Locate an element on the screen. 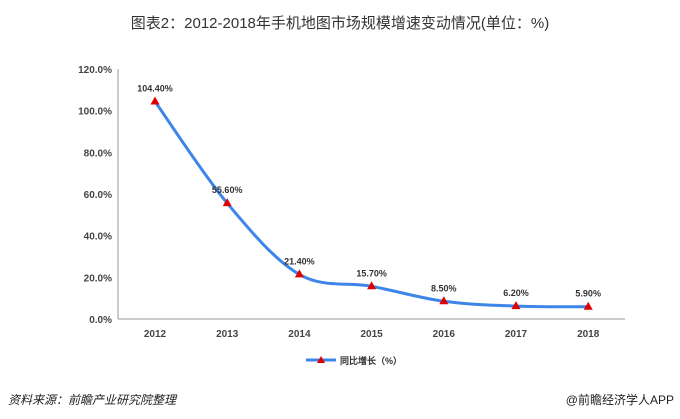 Image resolution: width=680 pixels, height=419 pixels. source-note: 资料来源：前瞻产业研究院整理 is located at coordinates (92, 400).